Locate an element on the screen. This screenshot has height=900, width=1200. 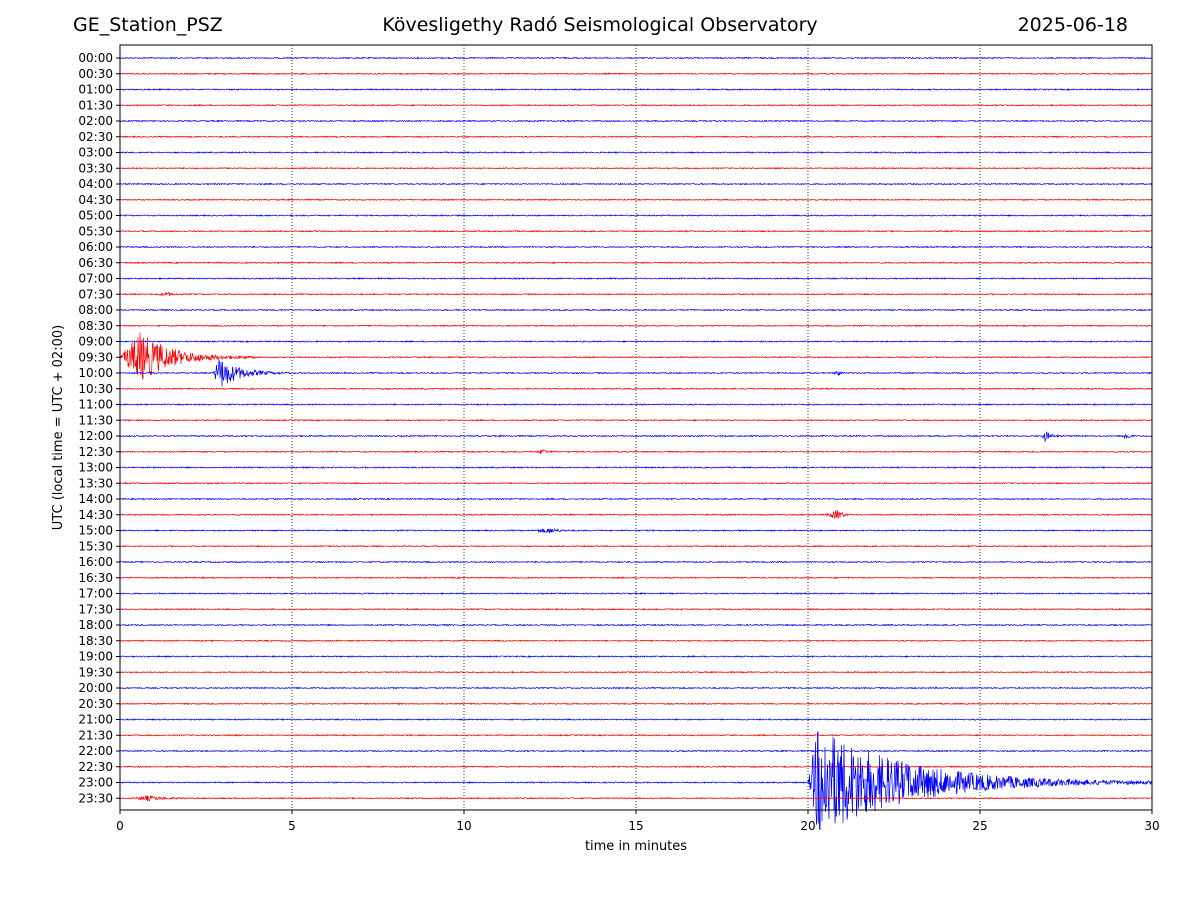
y-tick-label: 23:30 is located at coordinates (95, 798).